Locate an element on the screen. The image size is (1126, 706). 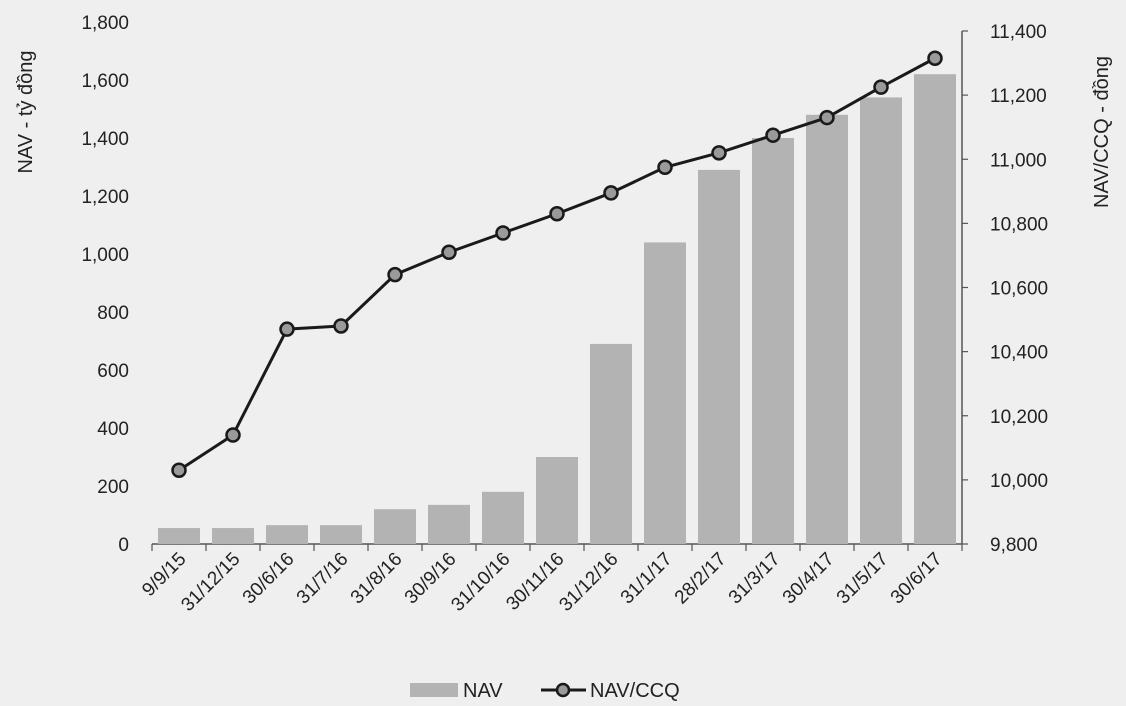
x-tick-label: 31/10/16 is located at coordinates (480, 582).